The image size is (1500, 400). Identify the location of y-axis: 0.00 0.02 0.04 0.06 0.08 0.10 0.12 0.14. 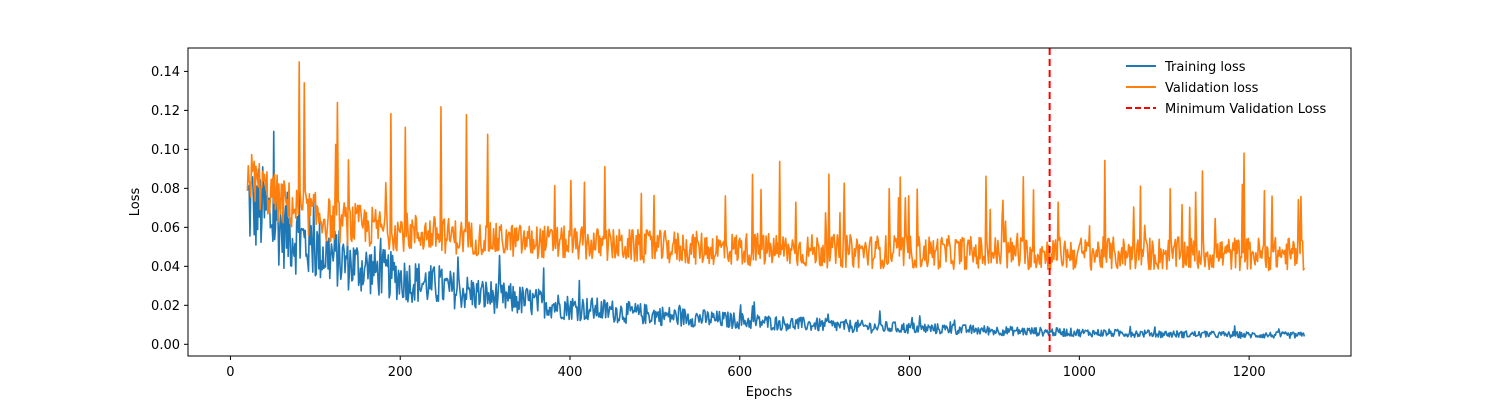
(169, 209).